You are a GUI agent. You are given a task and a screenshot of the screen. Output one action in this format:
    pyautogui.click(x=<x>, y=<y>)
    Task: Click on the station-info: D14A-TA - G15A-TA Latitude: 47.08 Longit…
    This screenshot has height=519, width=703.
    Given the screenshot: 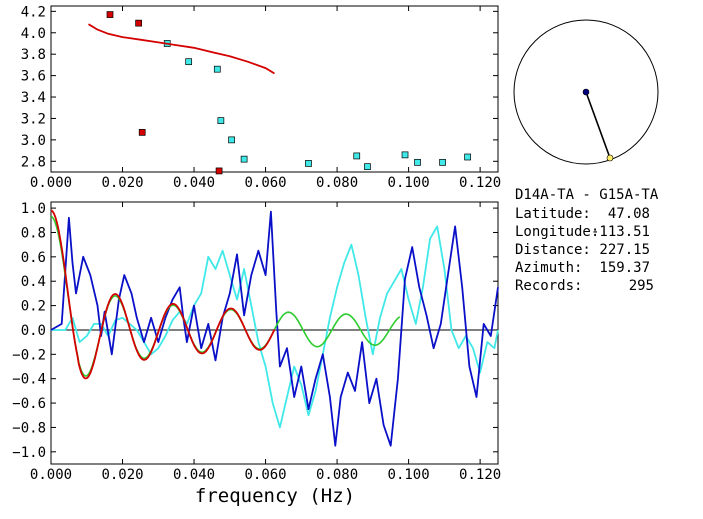 What is the action you would take?
    pyautogui.click(x=587, y=240)
    